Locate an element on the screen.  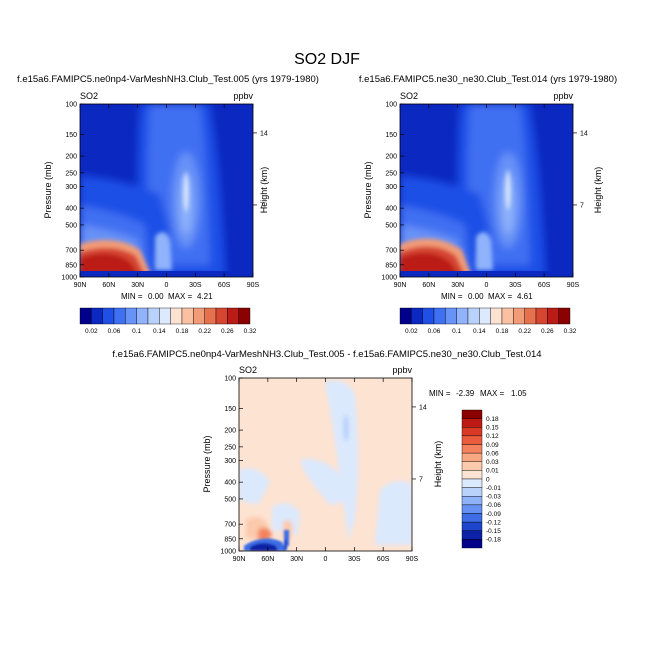
panel-a-colorbar-label: 0.26 is located at coordinates (227, 331).